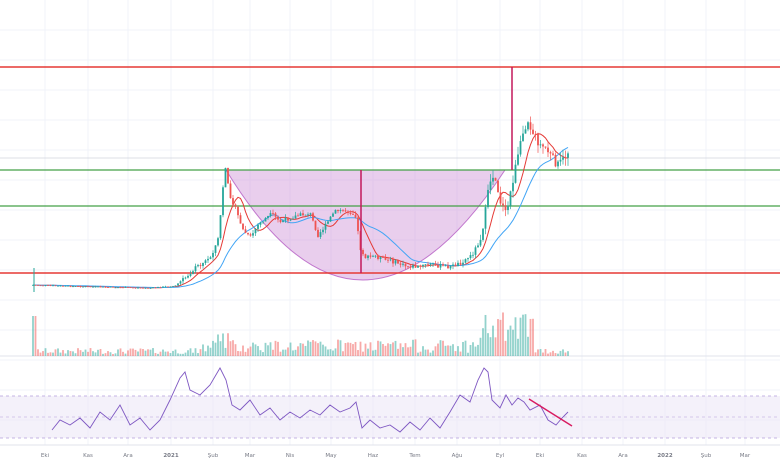 Image resolution: width=780 pixels, height=474 pixels. Describe the element at coordinates (365, 225) in the screenshot. I see `cup-shape` at that location.